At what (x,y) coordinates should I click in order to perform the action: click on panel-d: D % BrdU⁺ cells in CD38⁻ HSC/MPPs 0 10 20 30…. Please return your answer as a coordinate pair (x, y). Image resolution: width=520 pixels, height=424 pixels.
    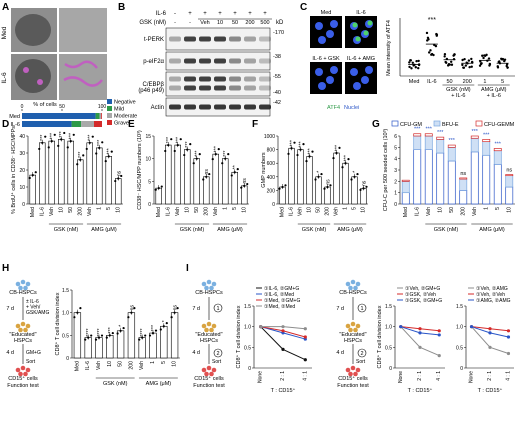
    Looking at the image, I should click on (62, 176).